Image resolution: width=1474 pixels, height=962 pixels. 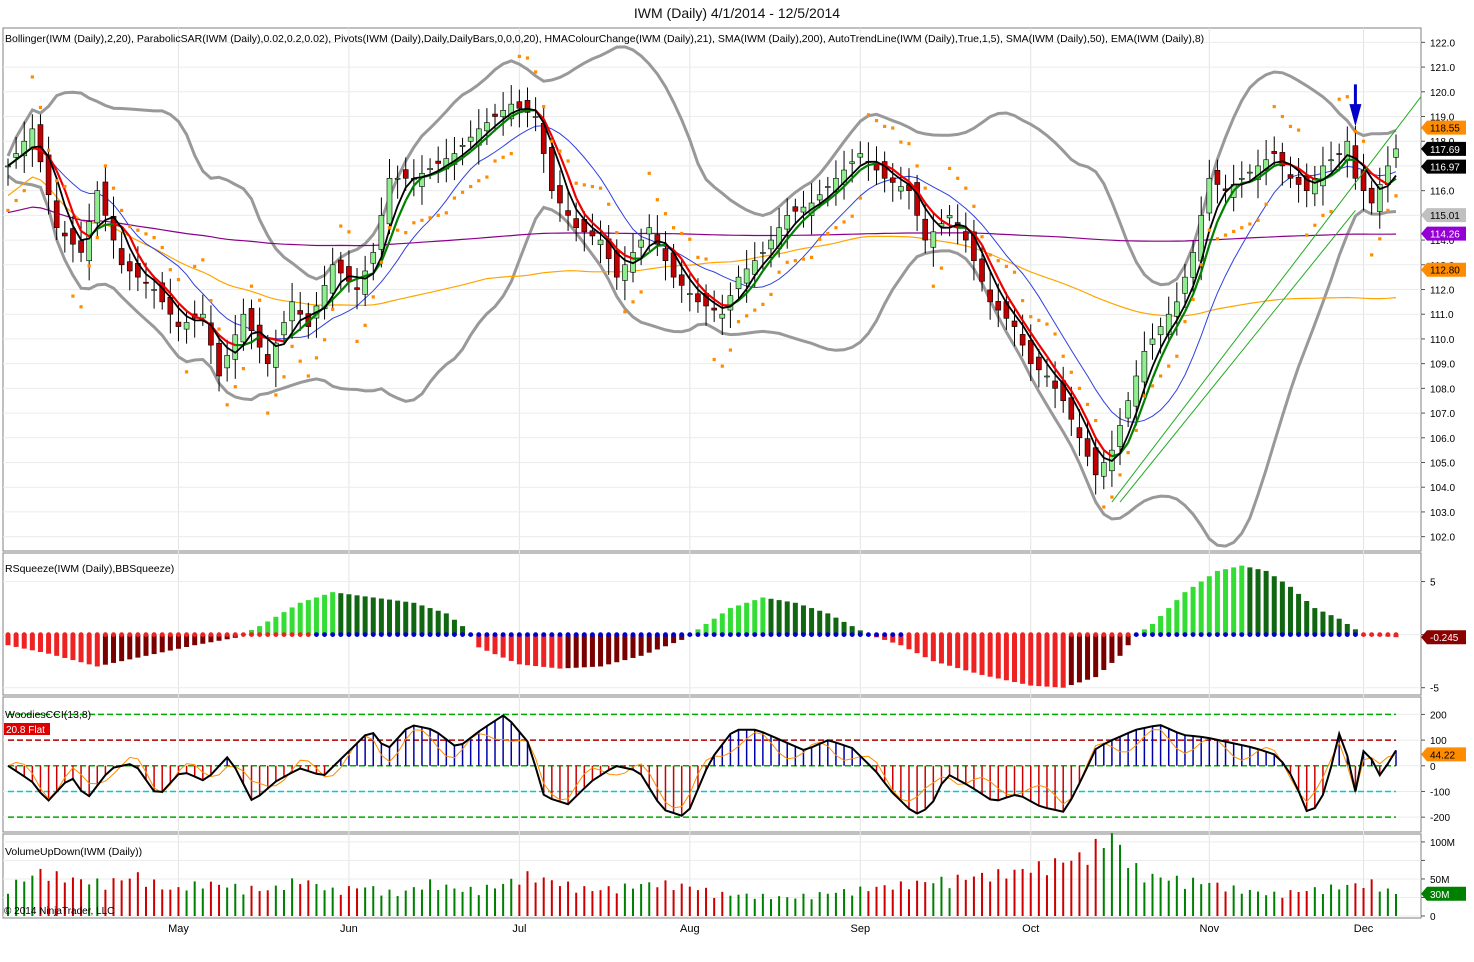 What do you see at coordinates (1442, 389) in the screenshot?
I see `price-tick-label: 108.0` at bounding box center [1442, 389].